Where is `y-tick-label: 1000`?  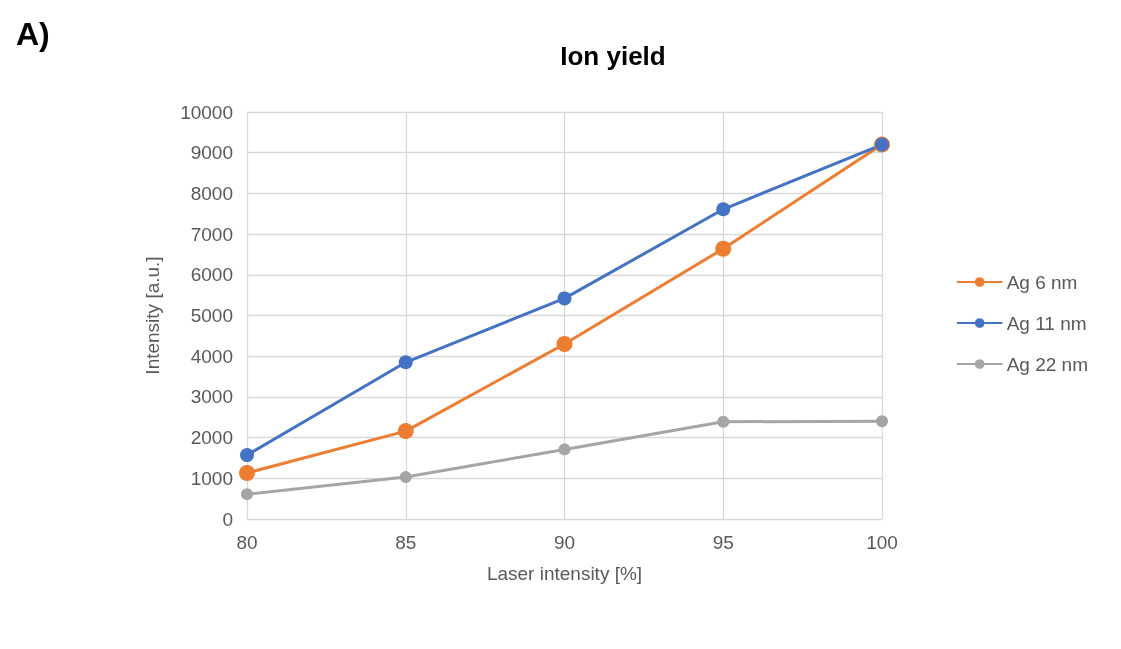
y-tick-label: 1000 is located at coordinates (211, 478).